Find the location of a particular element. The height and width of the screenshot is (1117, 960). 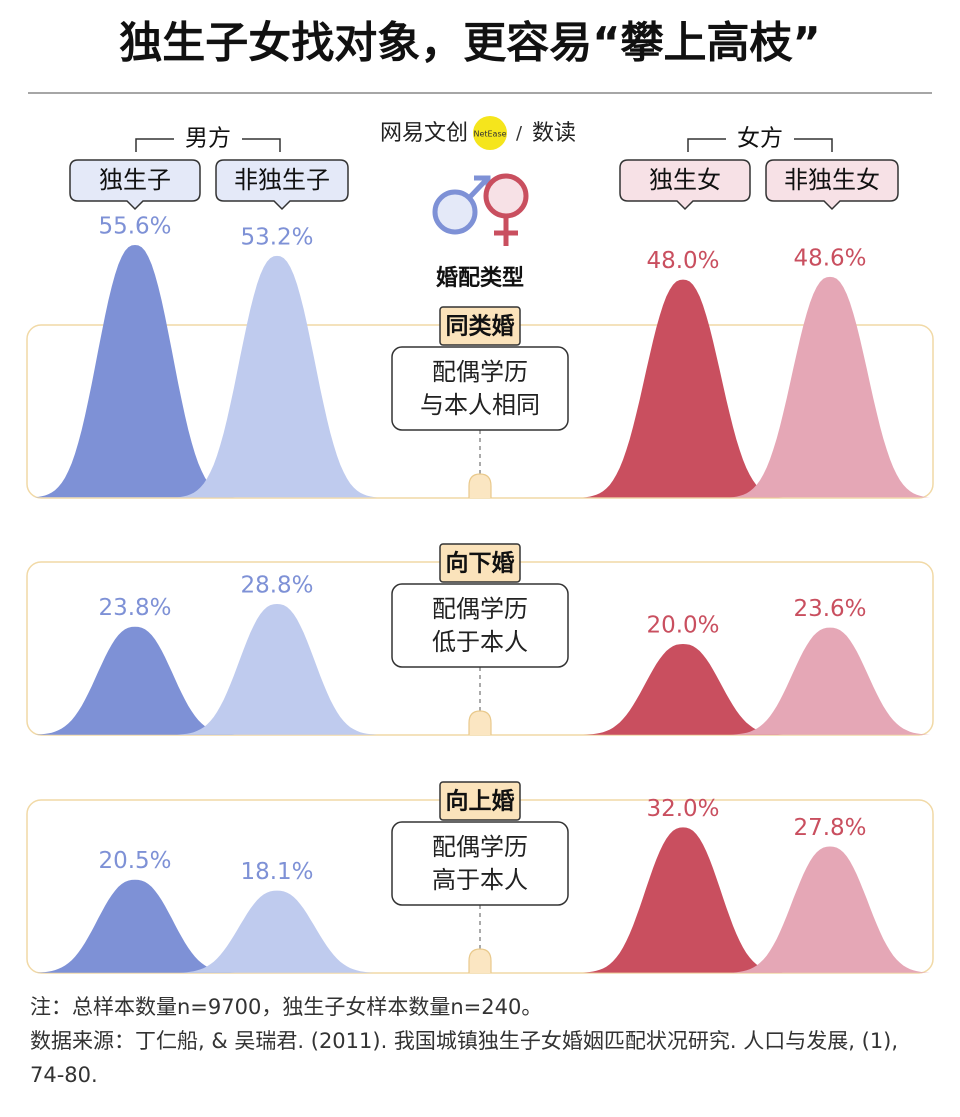

value-label: 48.0% is located at coordinates (682, 261).